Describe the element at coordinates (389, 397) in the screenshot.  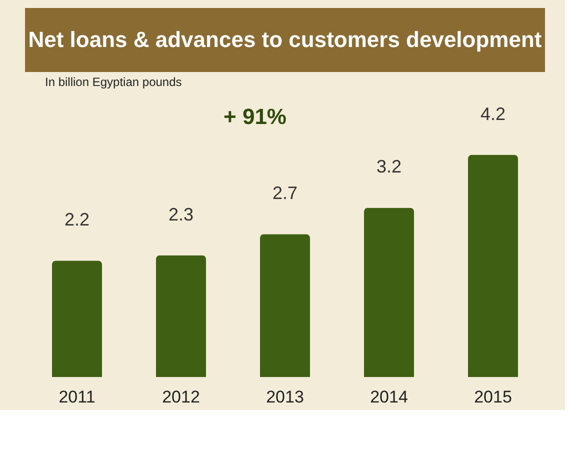
I see `x-tick-label: 2014` at that location.